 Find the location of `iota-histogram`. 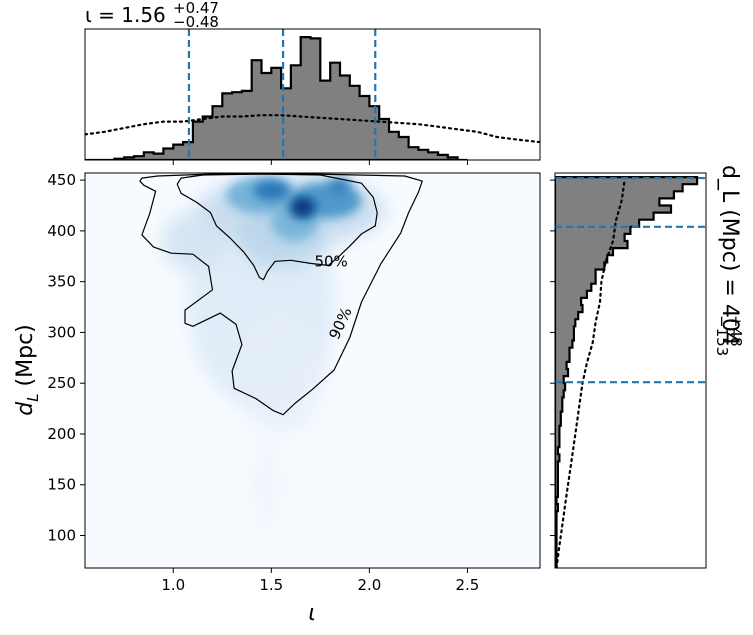

iota-histogram is located at coordinates (312, 94).